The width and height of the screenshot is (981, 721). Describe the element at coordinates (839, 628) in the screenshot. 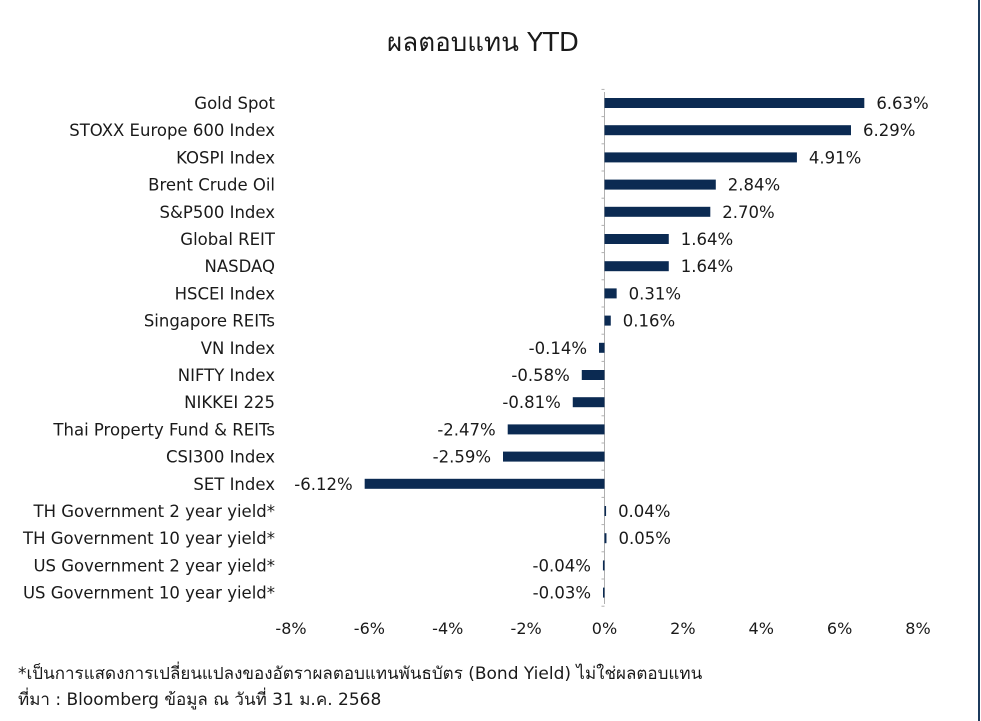

I see `x-tick-label: 6%` at that location.